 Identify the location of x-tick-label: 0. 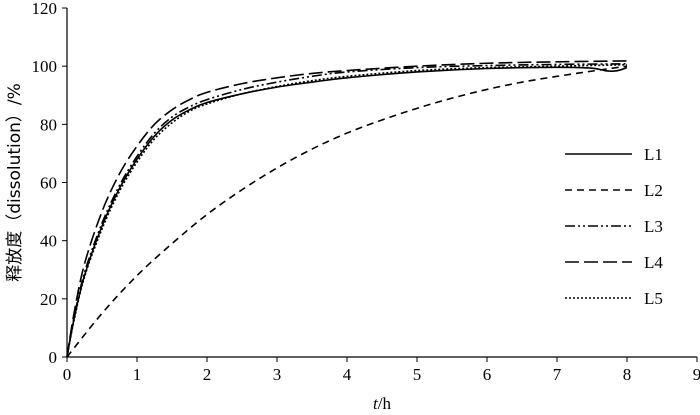
(67, 374).